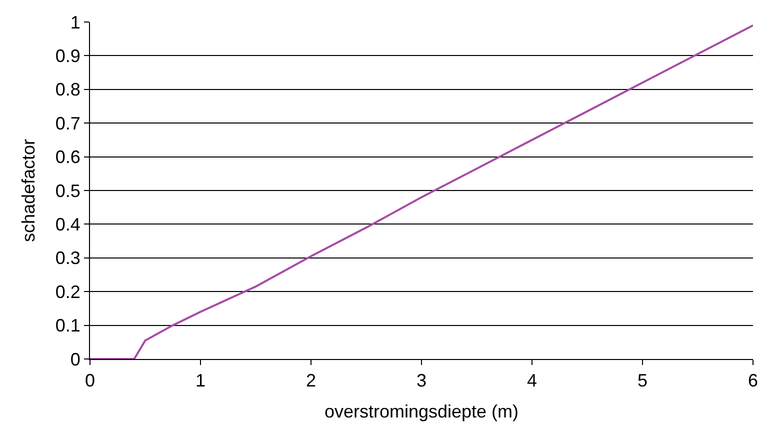 The width and height of the screenshot is (770, 430). What do you see at coordinates (753, 380) in the screenshot?
I see `x-tick-label: 6` at bounding box center [753, 380].